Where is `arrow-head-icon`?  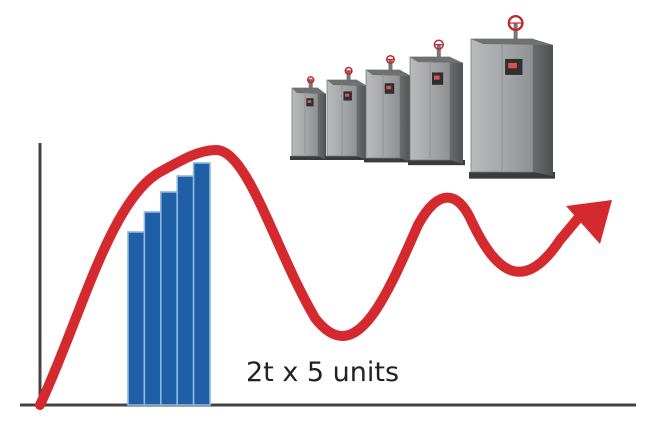
arrow-head-icon is located at coordinates (589, 222).